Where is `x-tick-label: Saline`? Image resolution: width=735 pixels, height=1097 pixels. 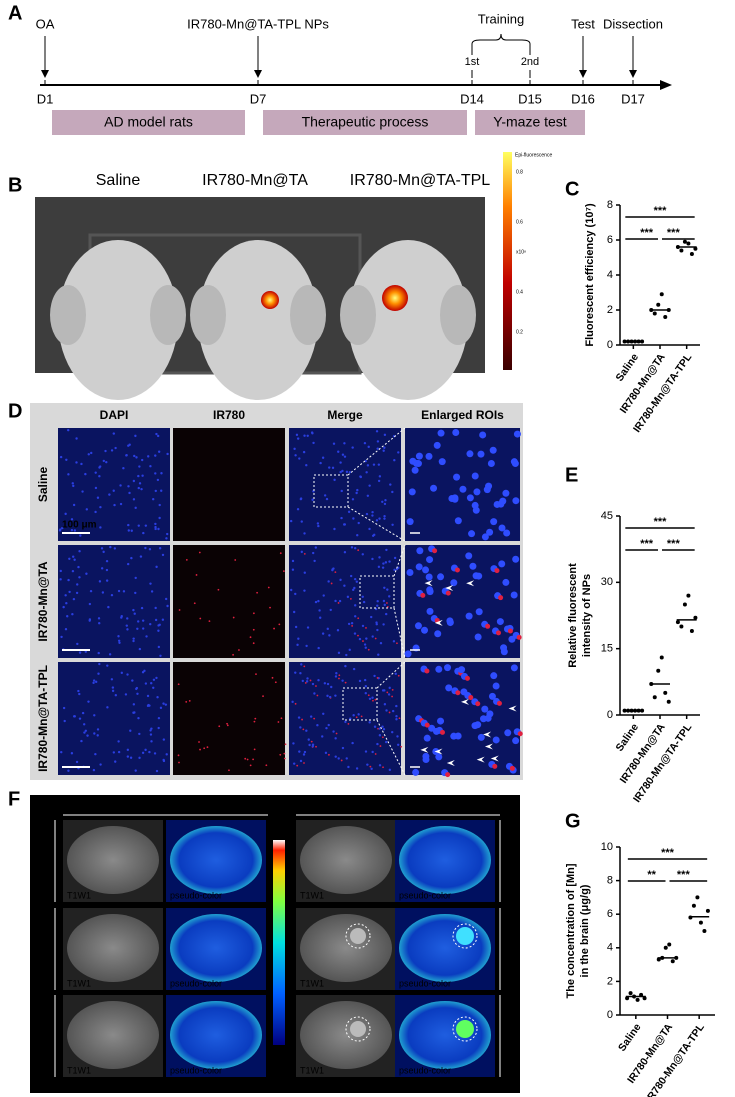 x-tick-label: Saline is located at coordinates (630, 1037).